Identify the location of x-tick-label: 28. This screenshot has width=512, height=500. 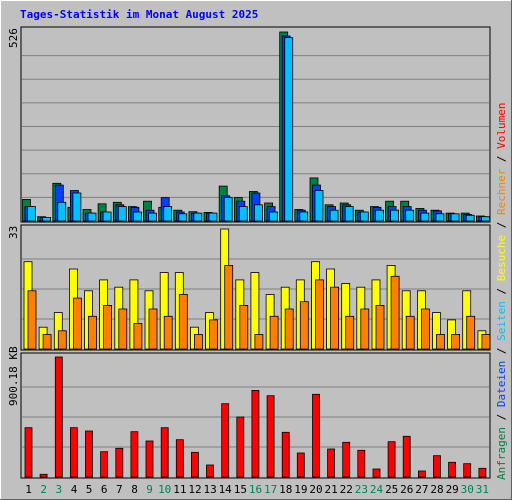
(436, 489).